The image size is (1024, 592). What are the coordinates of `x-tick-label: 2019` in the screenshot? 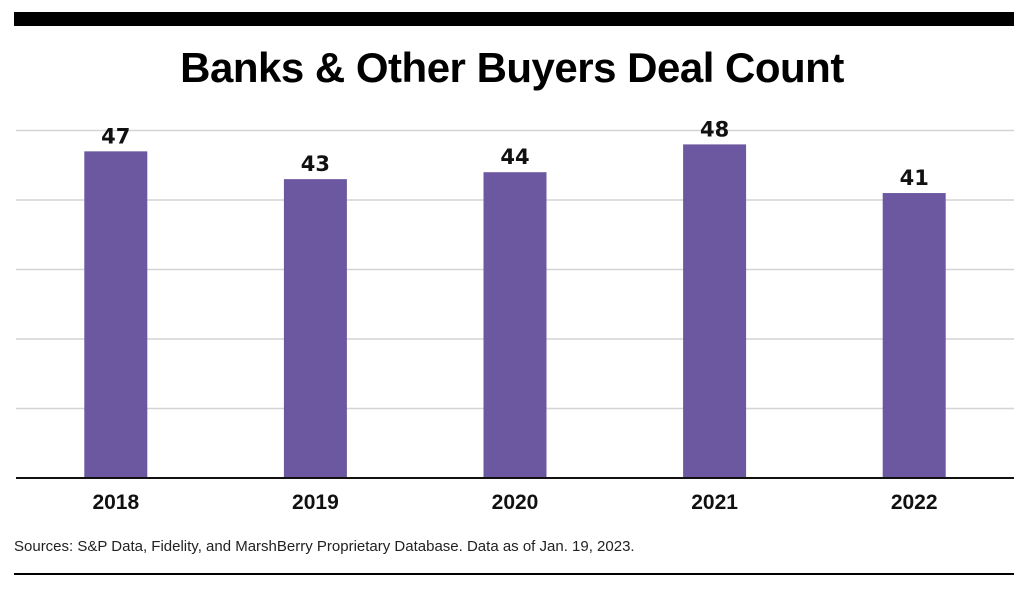 It's located at (315, 502).